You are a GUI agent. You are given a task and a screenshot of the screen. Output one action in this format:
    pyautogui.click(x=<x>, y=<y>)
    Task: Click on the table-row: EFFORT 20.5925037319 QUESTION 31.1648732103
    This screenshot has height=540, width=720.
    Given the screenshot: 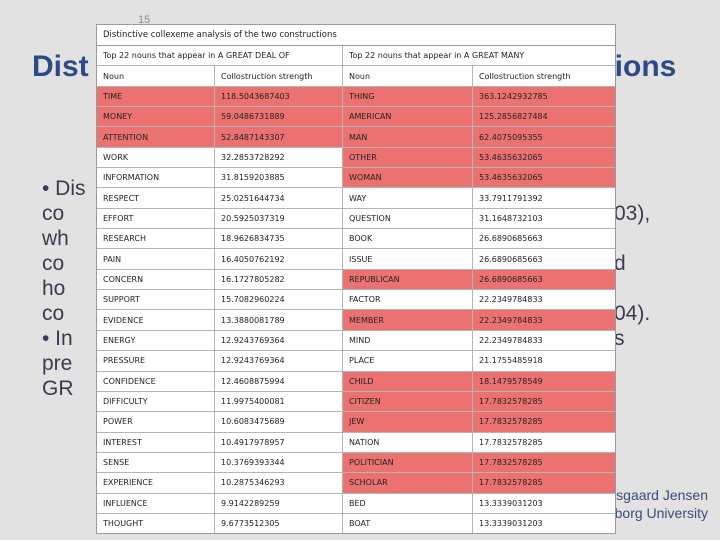 What is the action you would take?
    pyautogui.click(x=356, y=219)
    